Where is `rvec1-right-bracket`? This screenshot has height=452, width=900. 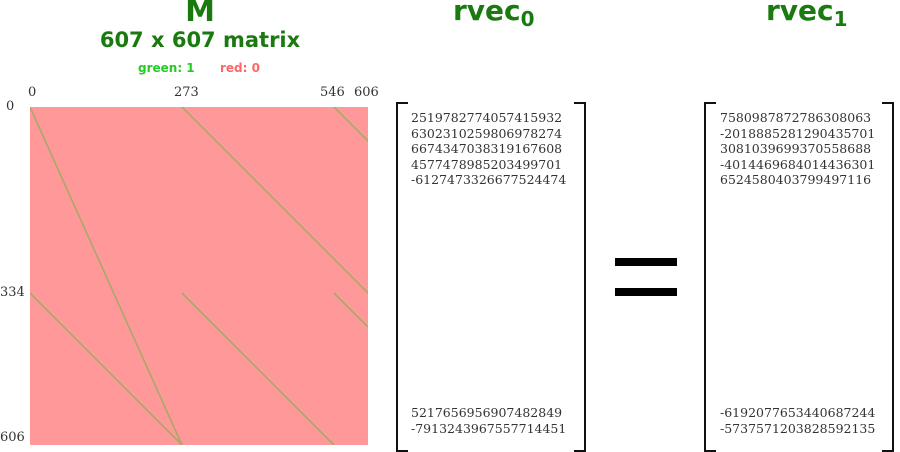 rvec1-right-bracket is located at coordinates (888, 277).